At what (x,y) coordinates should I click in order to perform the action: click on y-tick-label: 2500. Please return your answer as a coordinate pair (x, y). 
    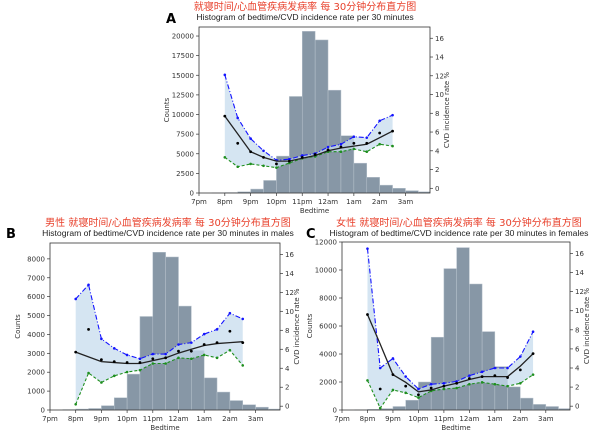
    Looking at the image, I should click on (185, 174).